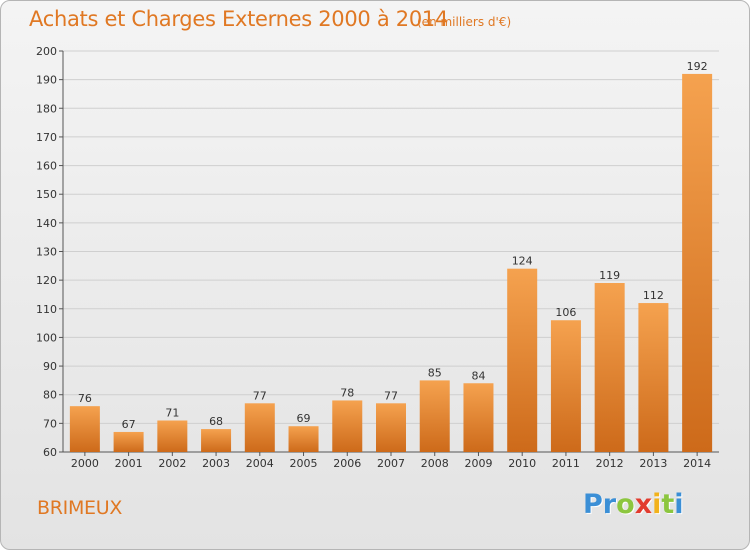  Describe the element at coordinates (46, 252) in the screenshot. I see `y-tick-label: 130` at that location.